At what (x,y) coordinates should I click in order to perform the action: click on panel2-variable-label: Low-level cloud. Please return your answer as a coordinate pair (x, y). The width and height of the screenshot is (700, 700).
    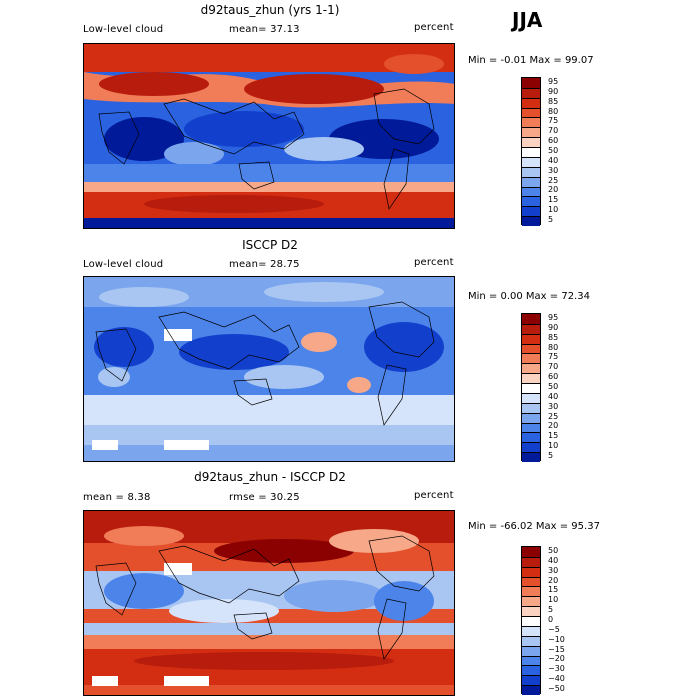
    Looking at the image, I should click on (123, 264).